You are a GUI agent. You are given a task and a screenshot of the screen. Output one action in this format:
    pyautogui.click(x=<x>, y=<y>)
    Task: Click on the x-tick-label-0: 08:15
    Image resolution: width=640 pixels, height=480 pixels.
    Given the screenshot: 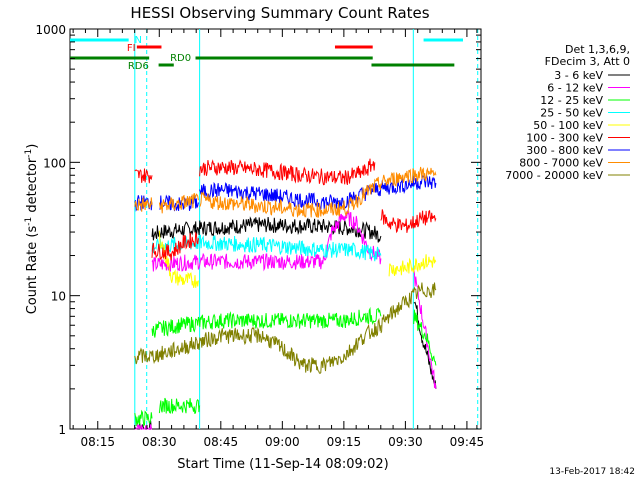 What is the action you would take?
    pyautogui.click(x=97, y=442)
    